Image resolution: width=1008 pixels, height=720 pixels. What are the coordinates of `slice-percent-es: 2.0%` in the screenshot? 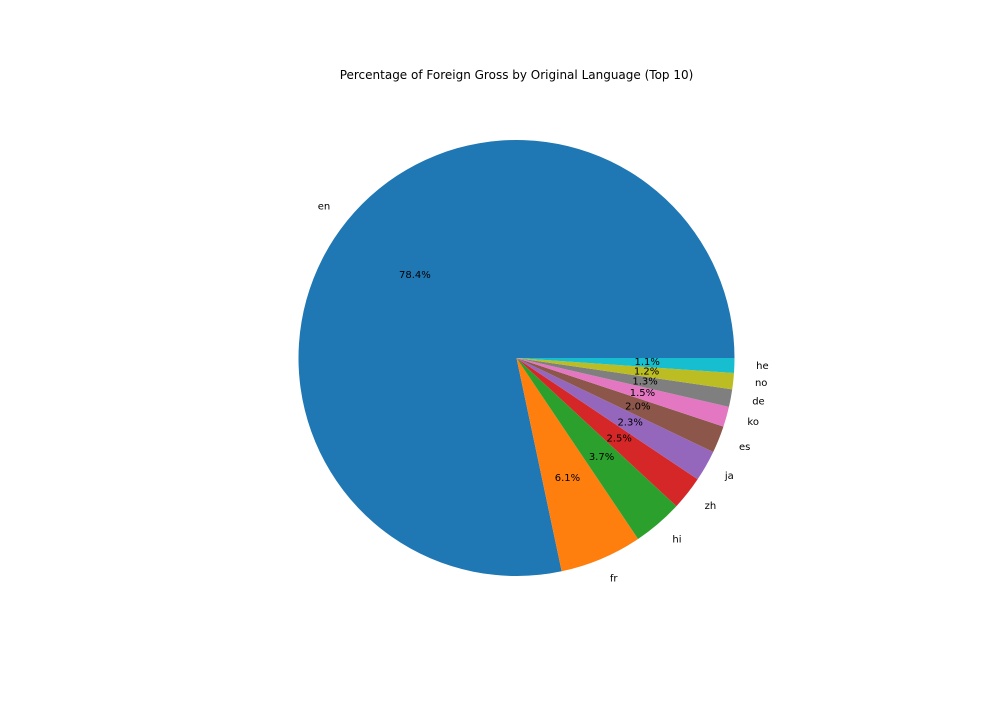 It's located at (637, 406).